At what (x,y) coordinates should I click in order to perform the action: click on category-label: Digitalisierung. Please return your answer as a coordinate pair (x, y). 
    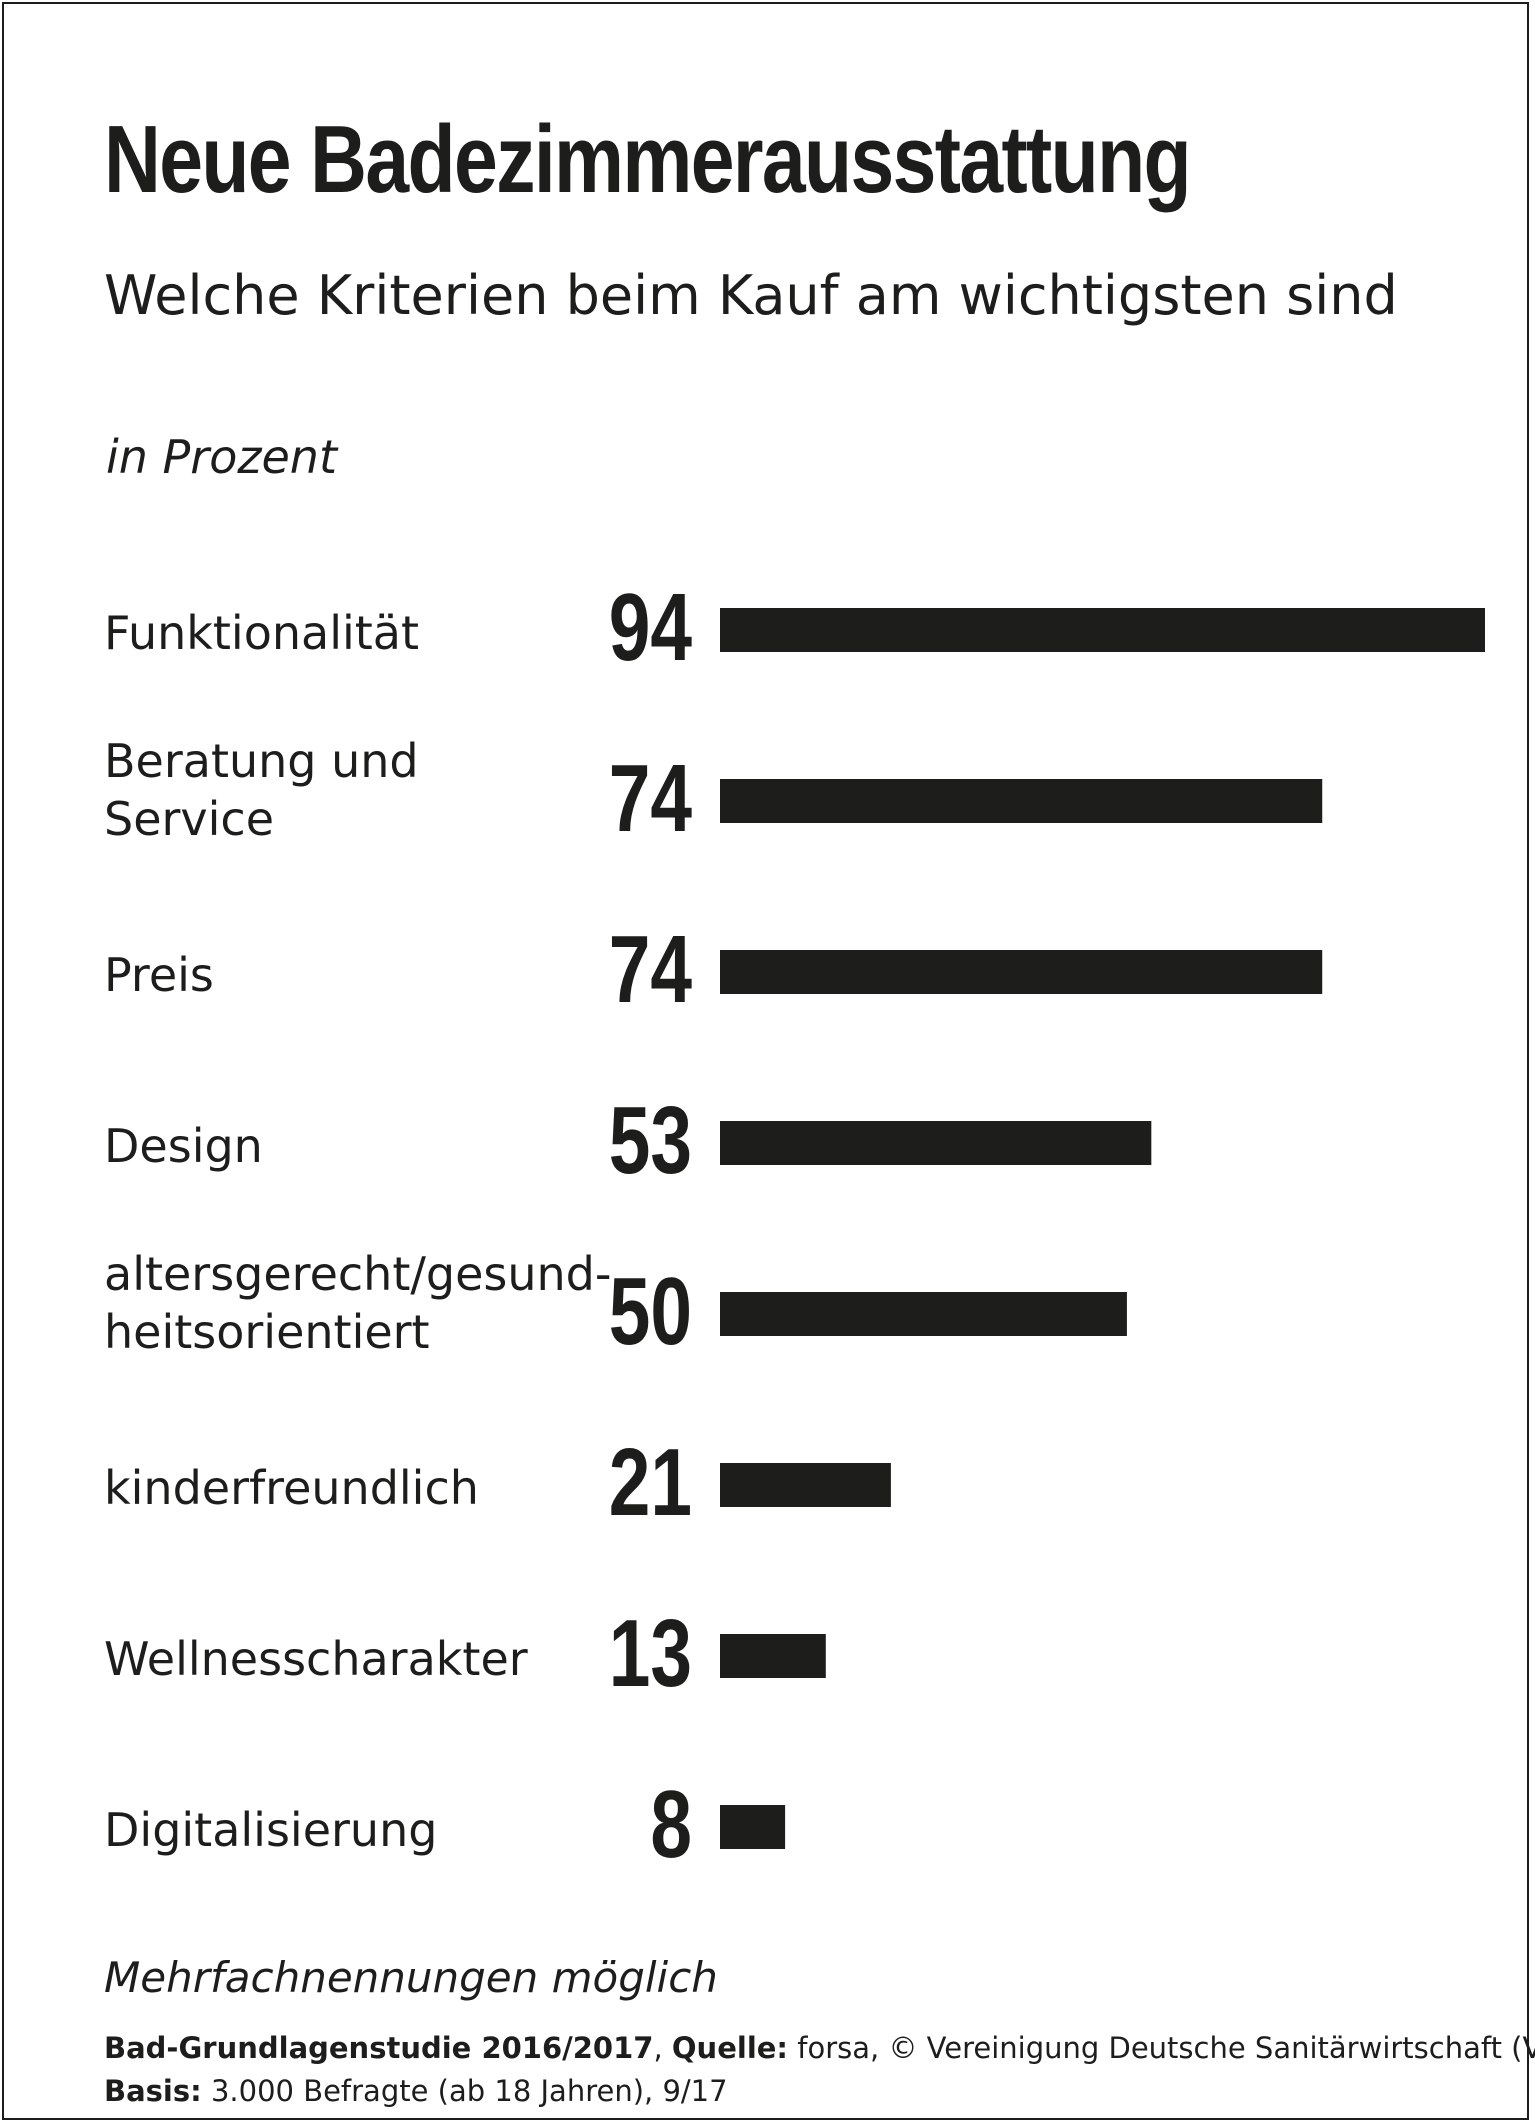
    Looking at the image, I should click on (270, 1830).